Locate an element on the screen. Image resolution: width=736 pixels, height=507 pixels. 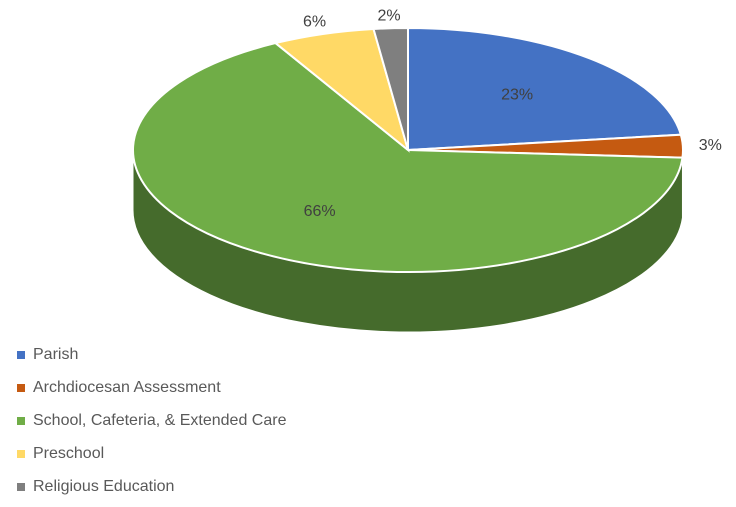
data-label: 3% is located at coordinates (710, 145).